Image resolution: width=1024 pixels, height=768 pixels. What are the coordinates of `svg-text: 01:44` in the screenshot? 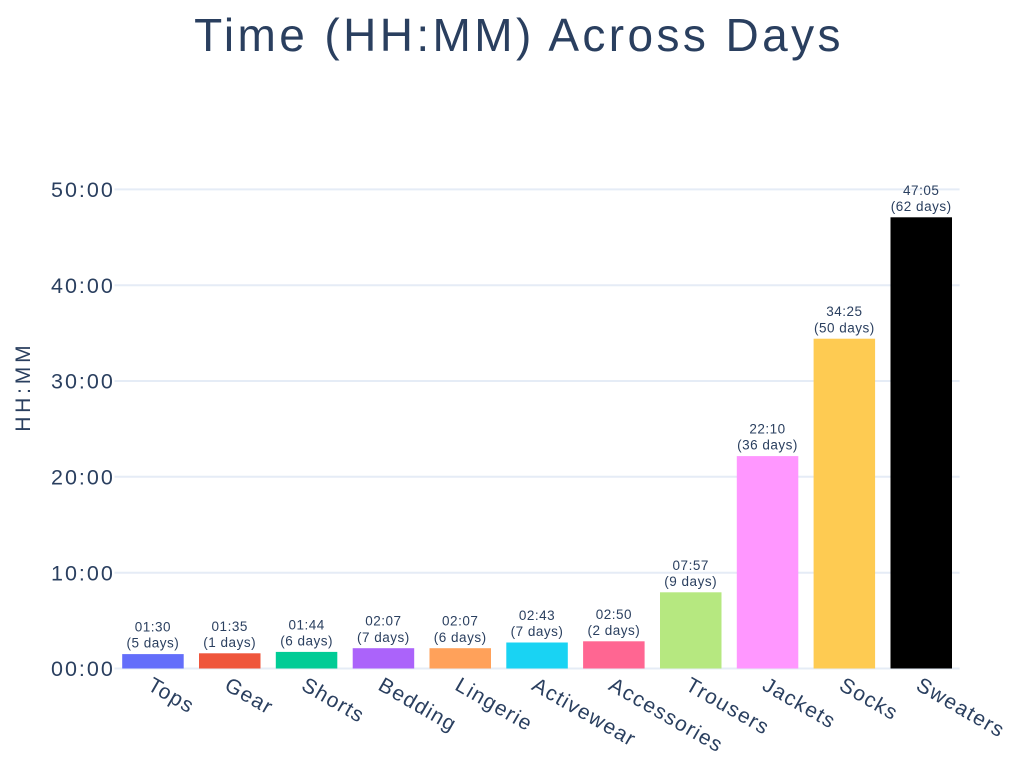 It's located at (306, 624).